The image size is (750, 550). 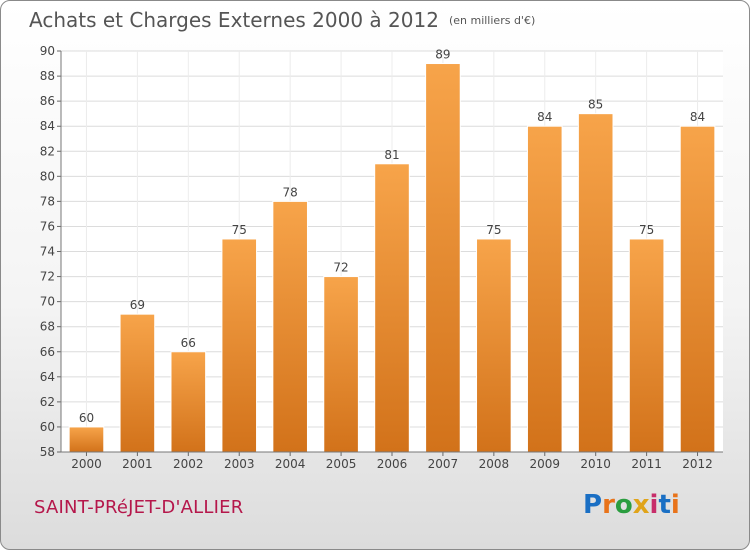 What do you see at coordinates (86, 464) in the screenshot?
I see `x-tick-label-2000: 2000` at bounding box center [86, 464].